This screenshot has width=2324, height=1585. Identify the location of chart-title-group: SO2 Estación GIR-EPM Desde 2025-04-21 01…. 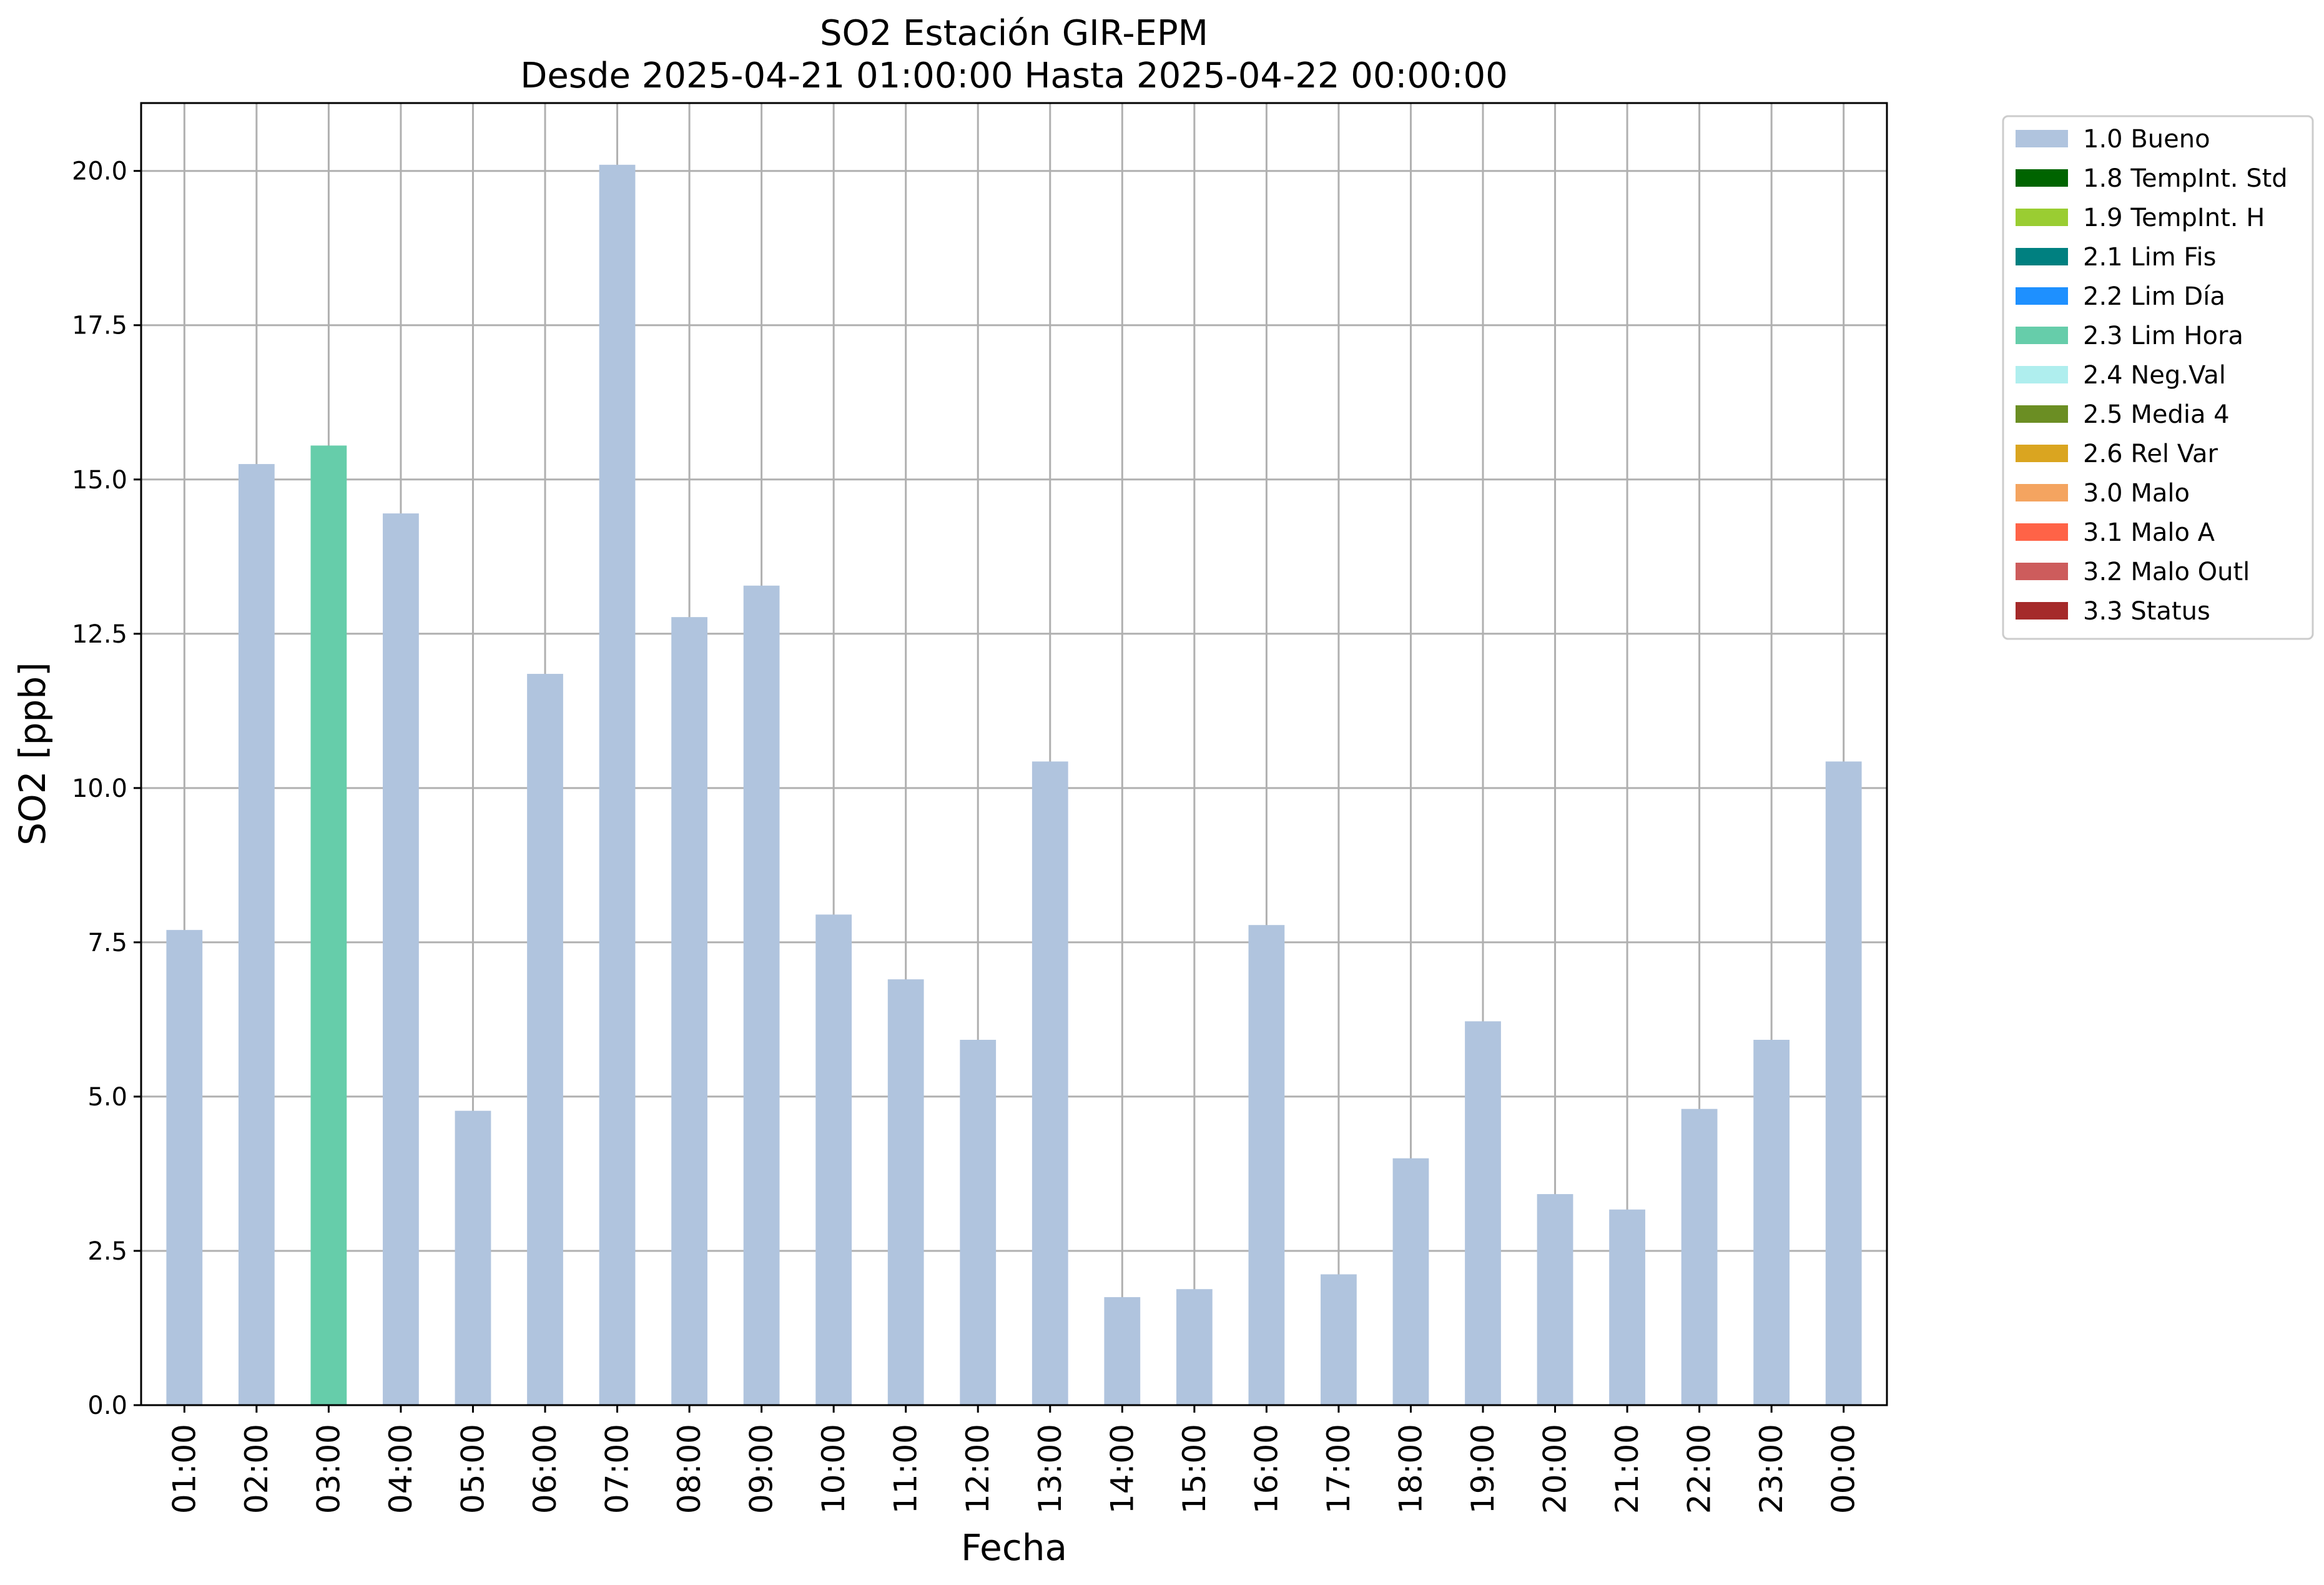
(1014, 54).